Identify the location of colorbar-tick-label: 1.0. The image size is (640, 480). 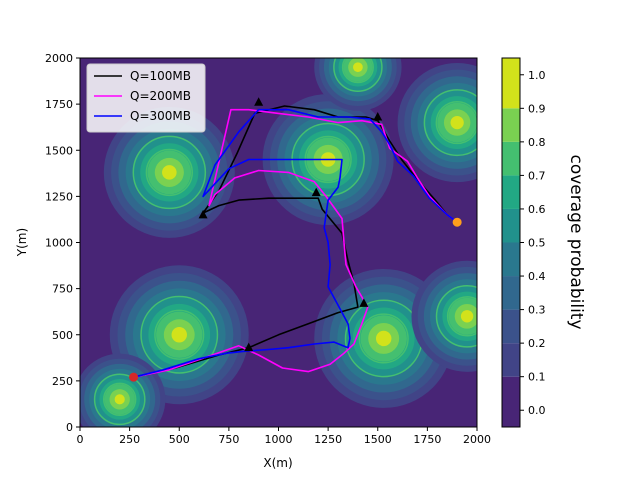
(537, 75).